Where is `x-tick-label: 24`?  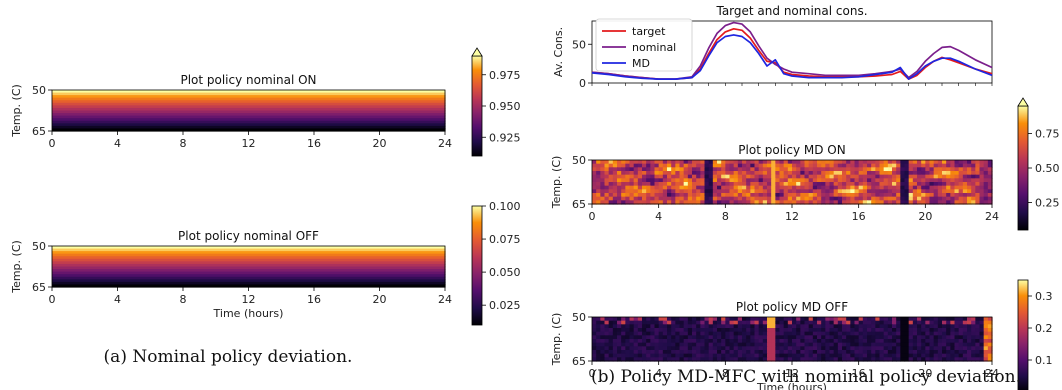
x-tick-label: 24 is located at coordinates (445, 299).